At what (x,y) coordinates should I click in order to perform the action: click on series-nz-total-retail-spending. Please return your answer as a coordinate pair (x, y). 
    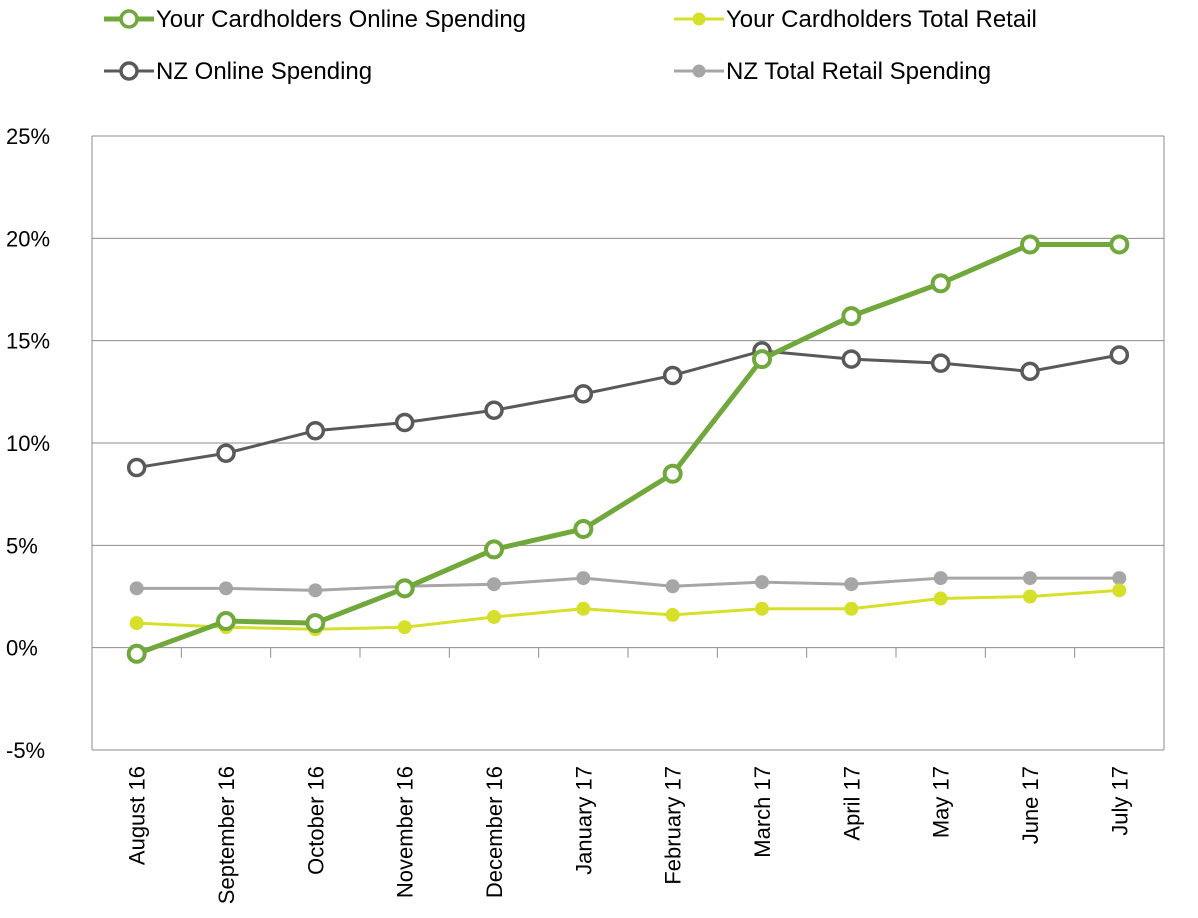
    Looking at the image, I should click on (628, 584).